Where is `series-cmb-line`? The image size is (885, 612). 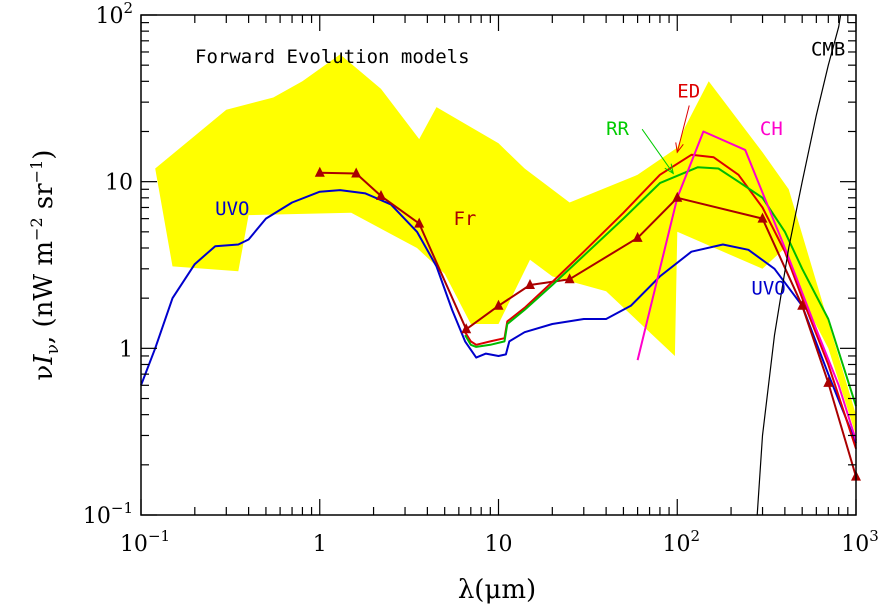
series-cmb-line is located at coordinates (799, 265).